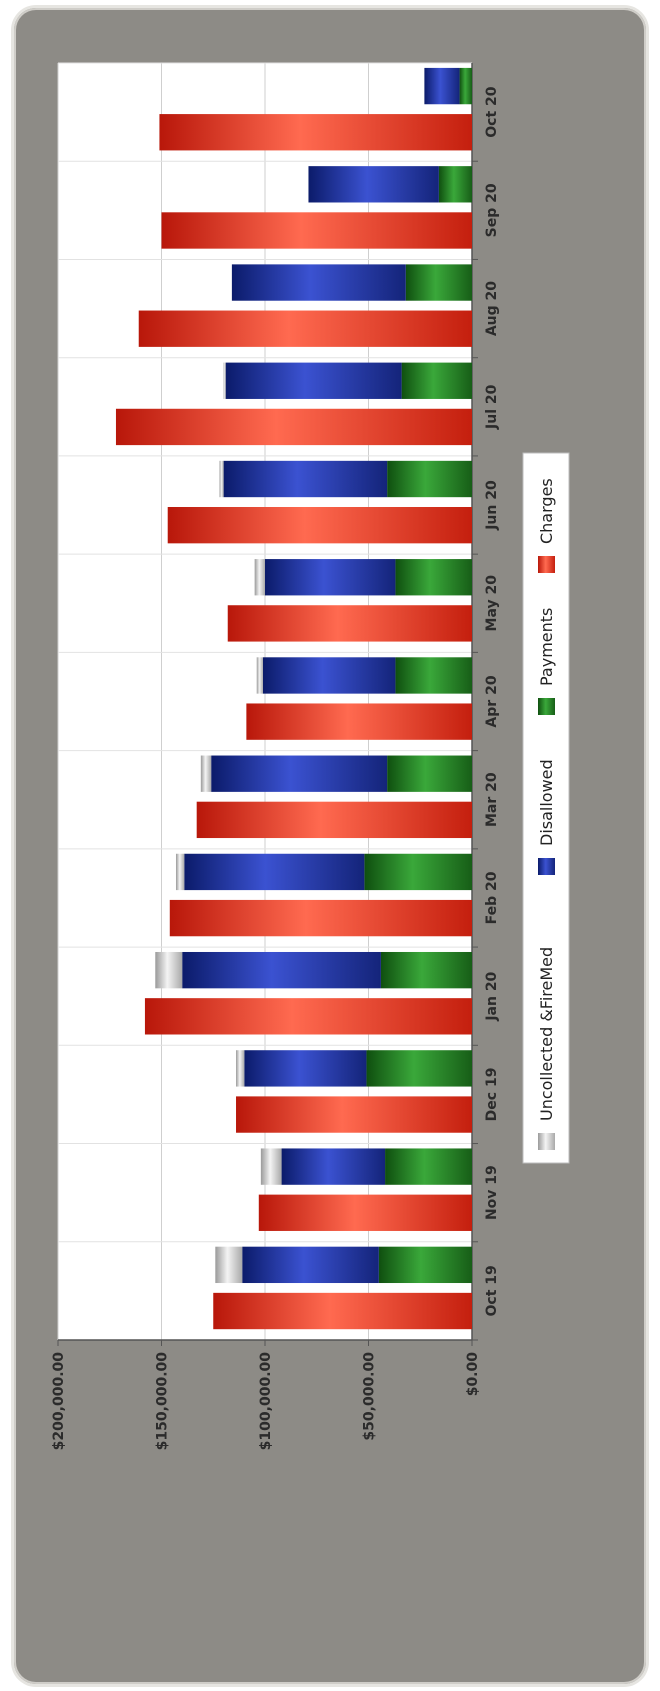 The width and height of the screenshot is (660, 1691). I want to click on value-tick-label: $100,000.00, so click(266, 1401).